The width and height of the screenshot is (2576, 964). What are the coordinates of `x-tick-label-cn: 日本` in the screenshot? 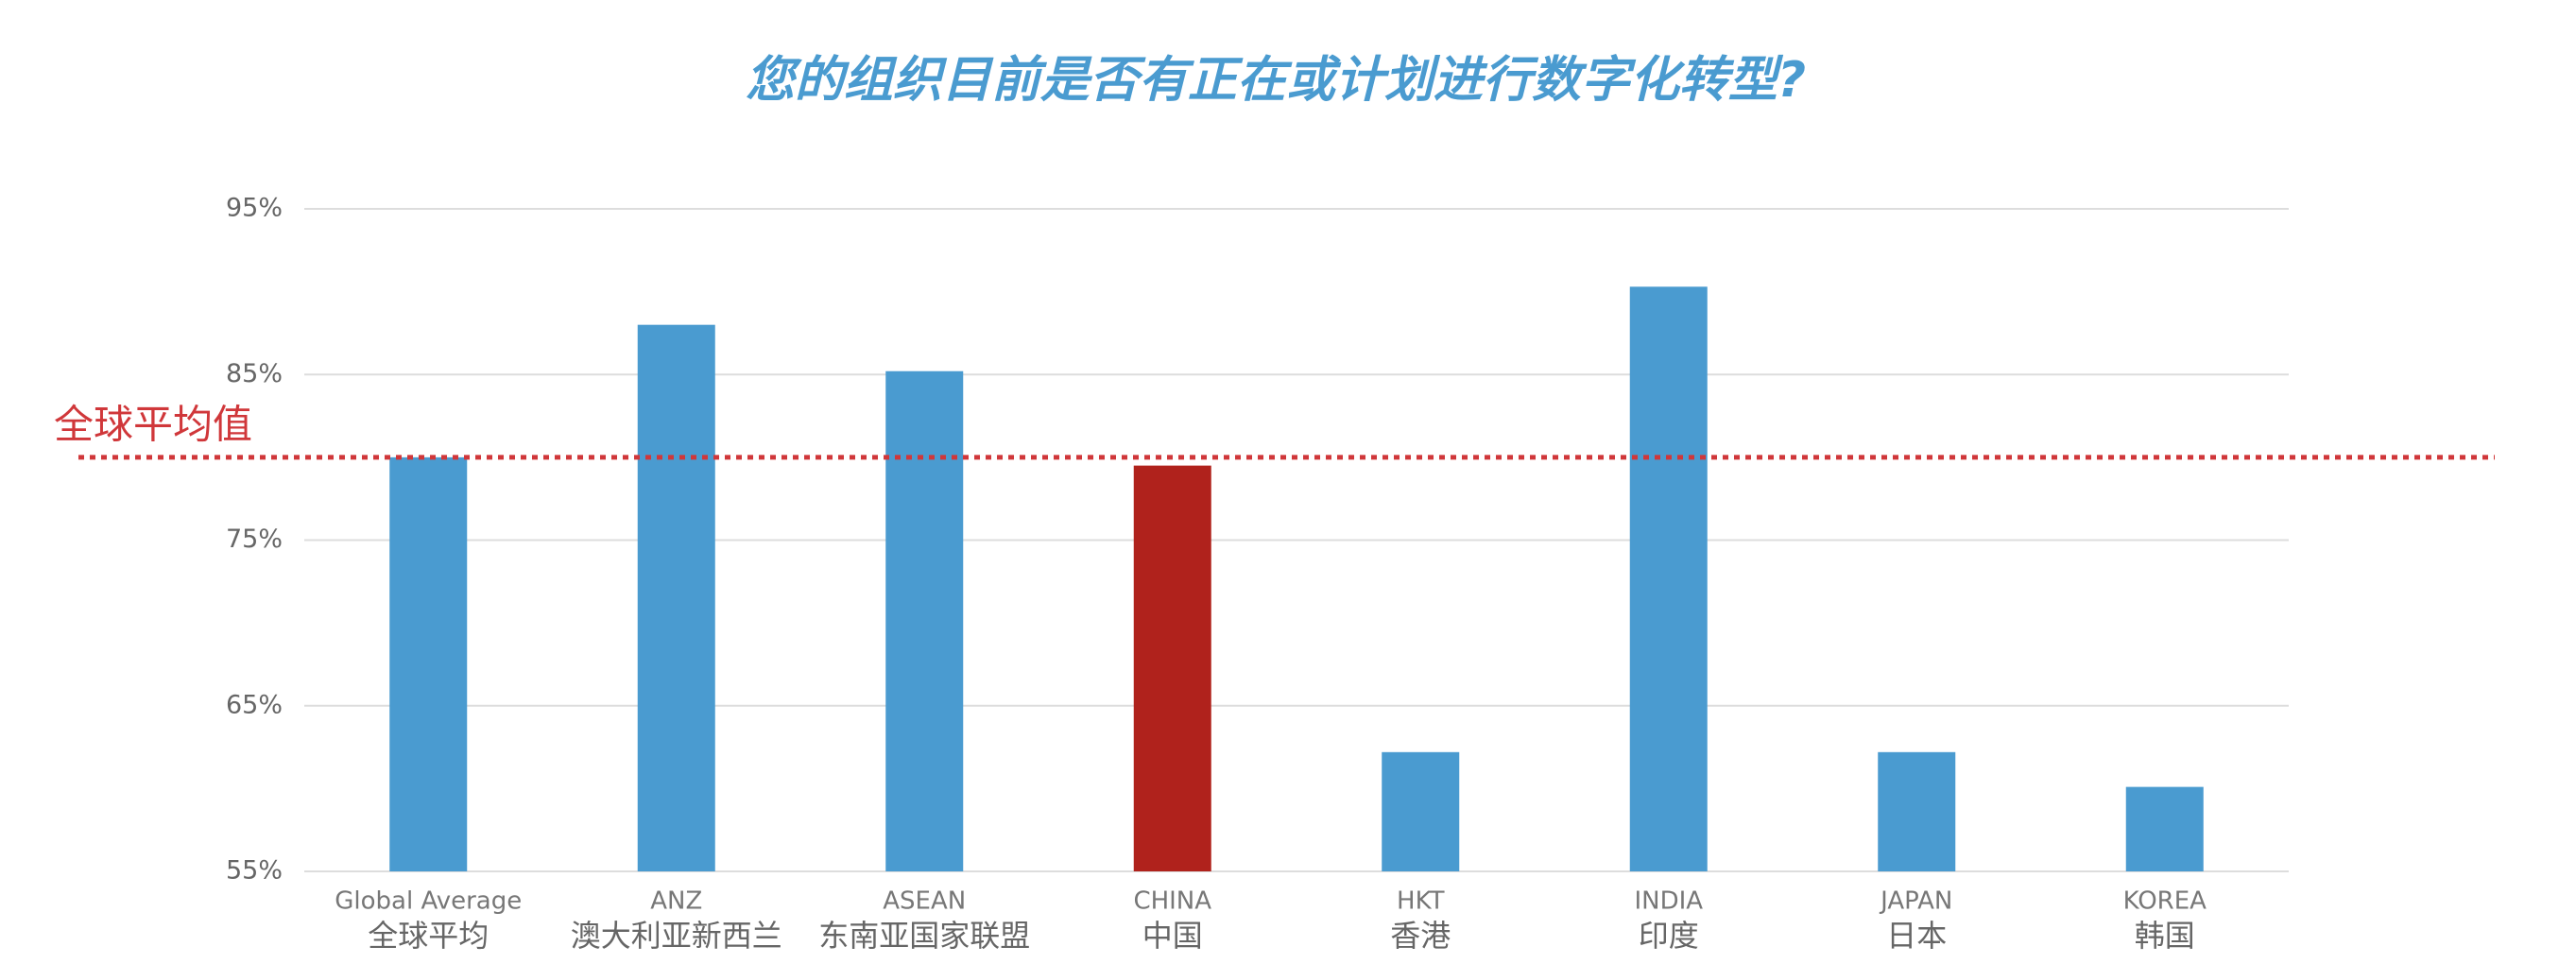 It's located at (1916, 936).